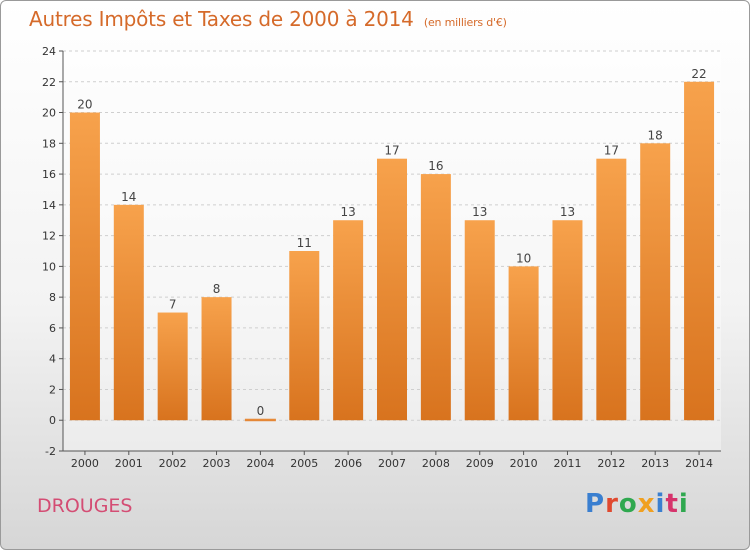 The image size is (750, 550). Describe the element at coordinates (217, 463) in the screenshot. I see `x-tick-label: 2003` at that location.